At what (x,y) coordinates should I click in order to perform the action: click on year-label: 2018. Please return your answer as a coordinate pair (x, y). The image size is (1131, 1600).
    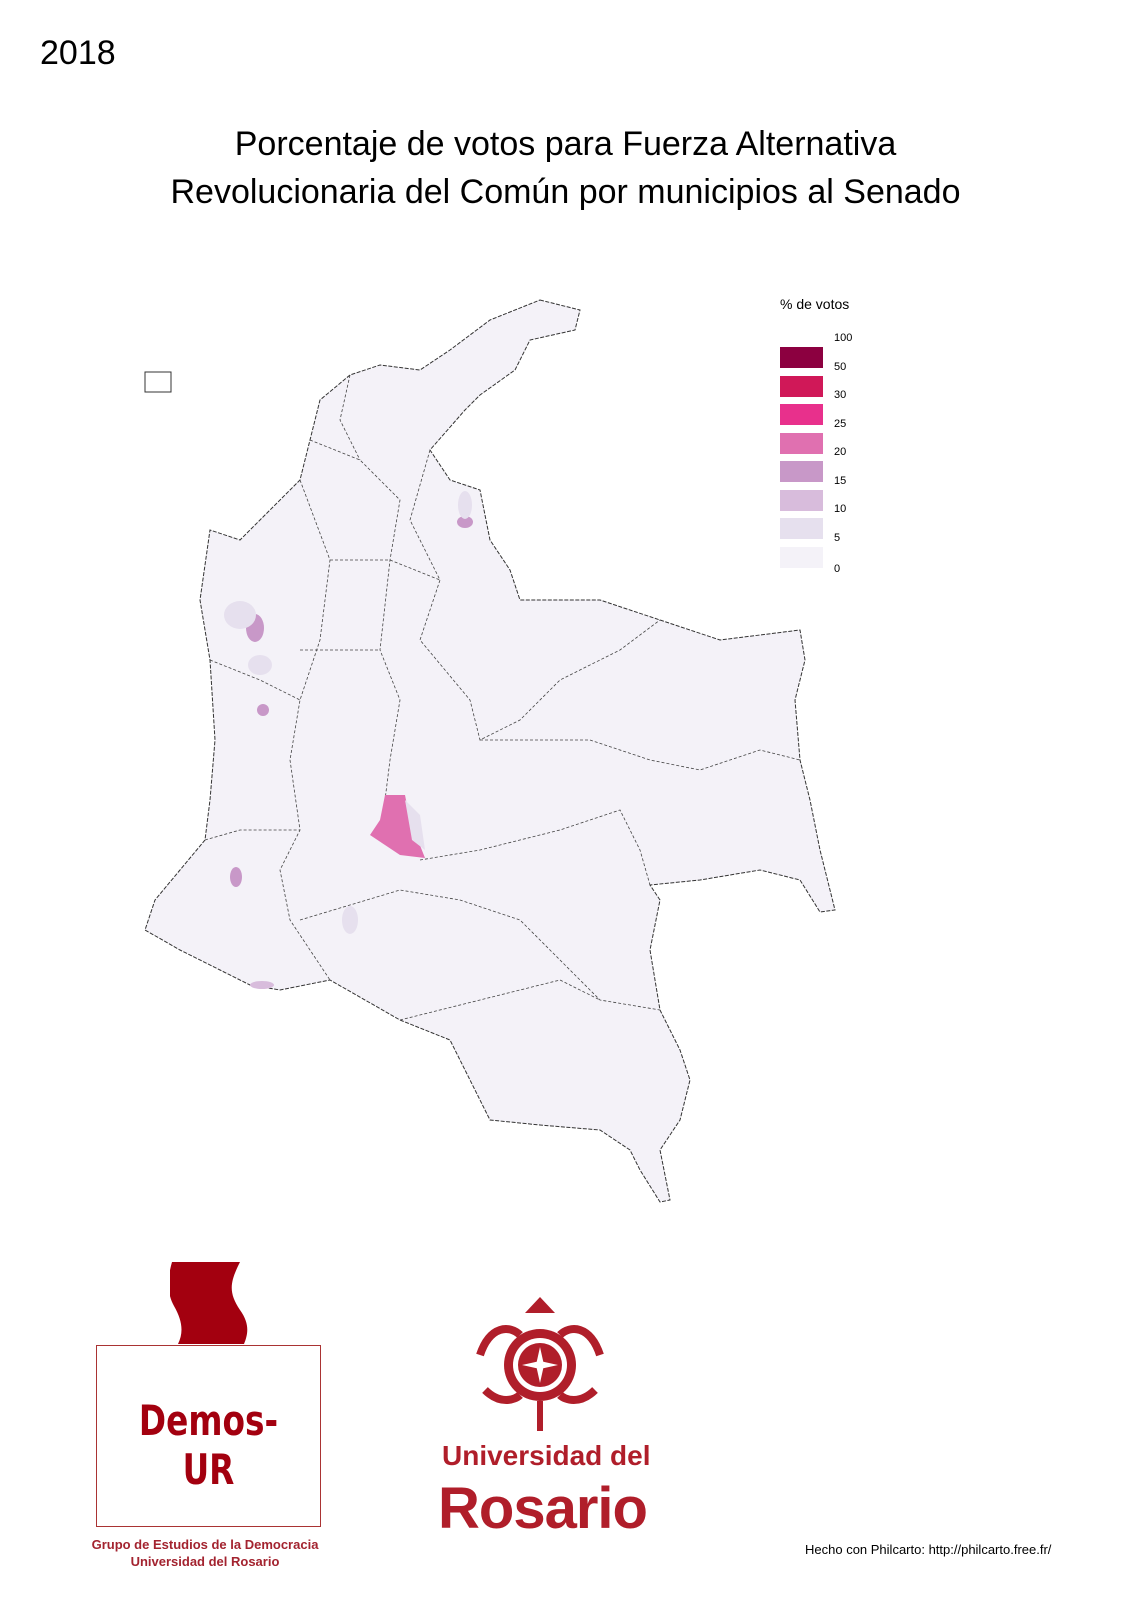
    Looking at the image, I should click on (78, 53).